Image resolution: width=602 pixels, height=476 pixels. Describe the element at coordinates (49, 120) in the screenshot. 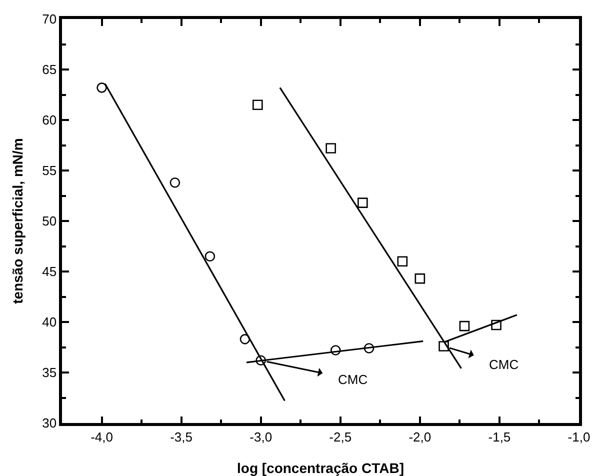

I see `y-tick-label: 60` at that location.